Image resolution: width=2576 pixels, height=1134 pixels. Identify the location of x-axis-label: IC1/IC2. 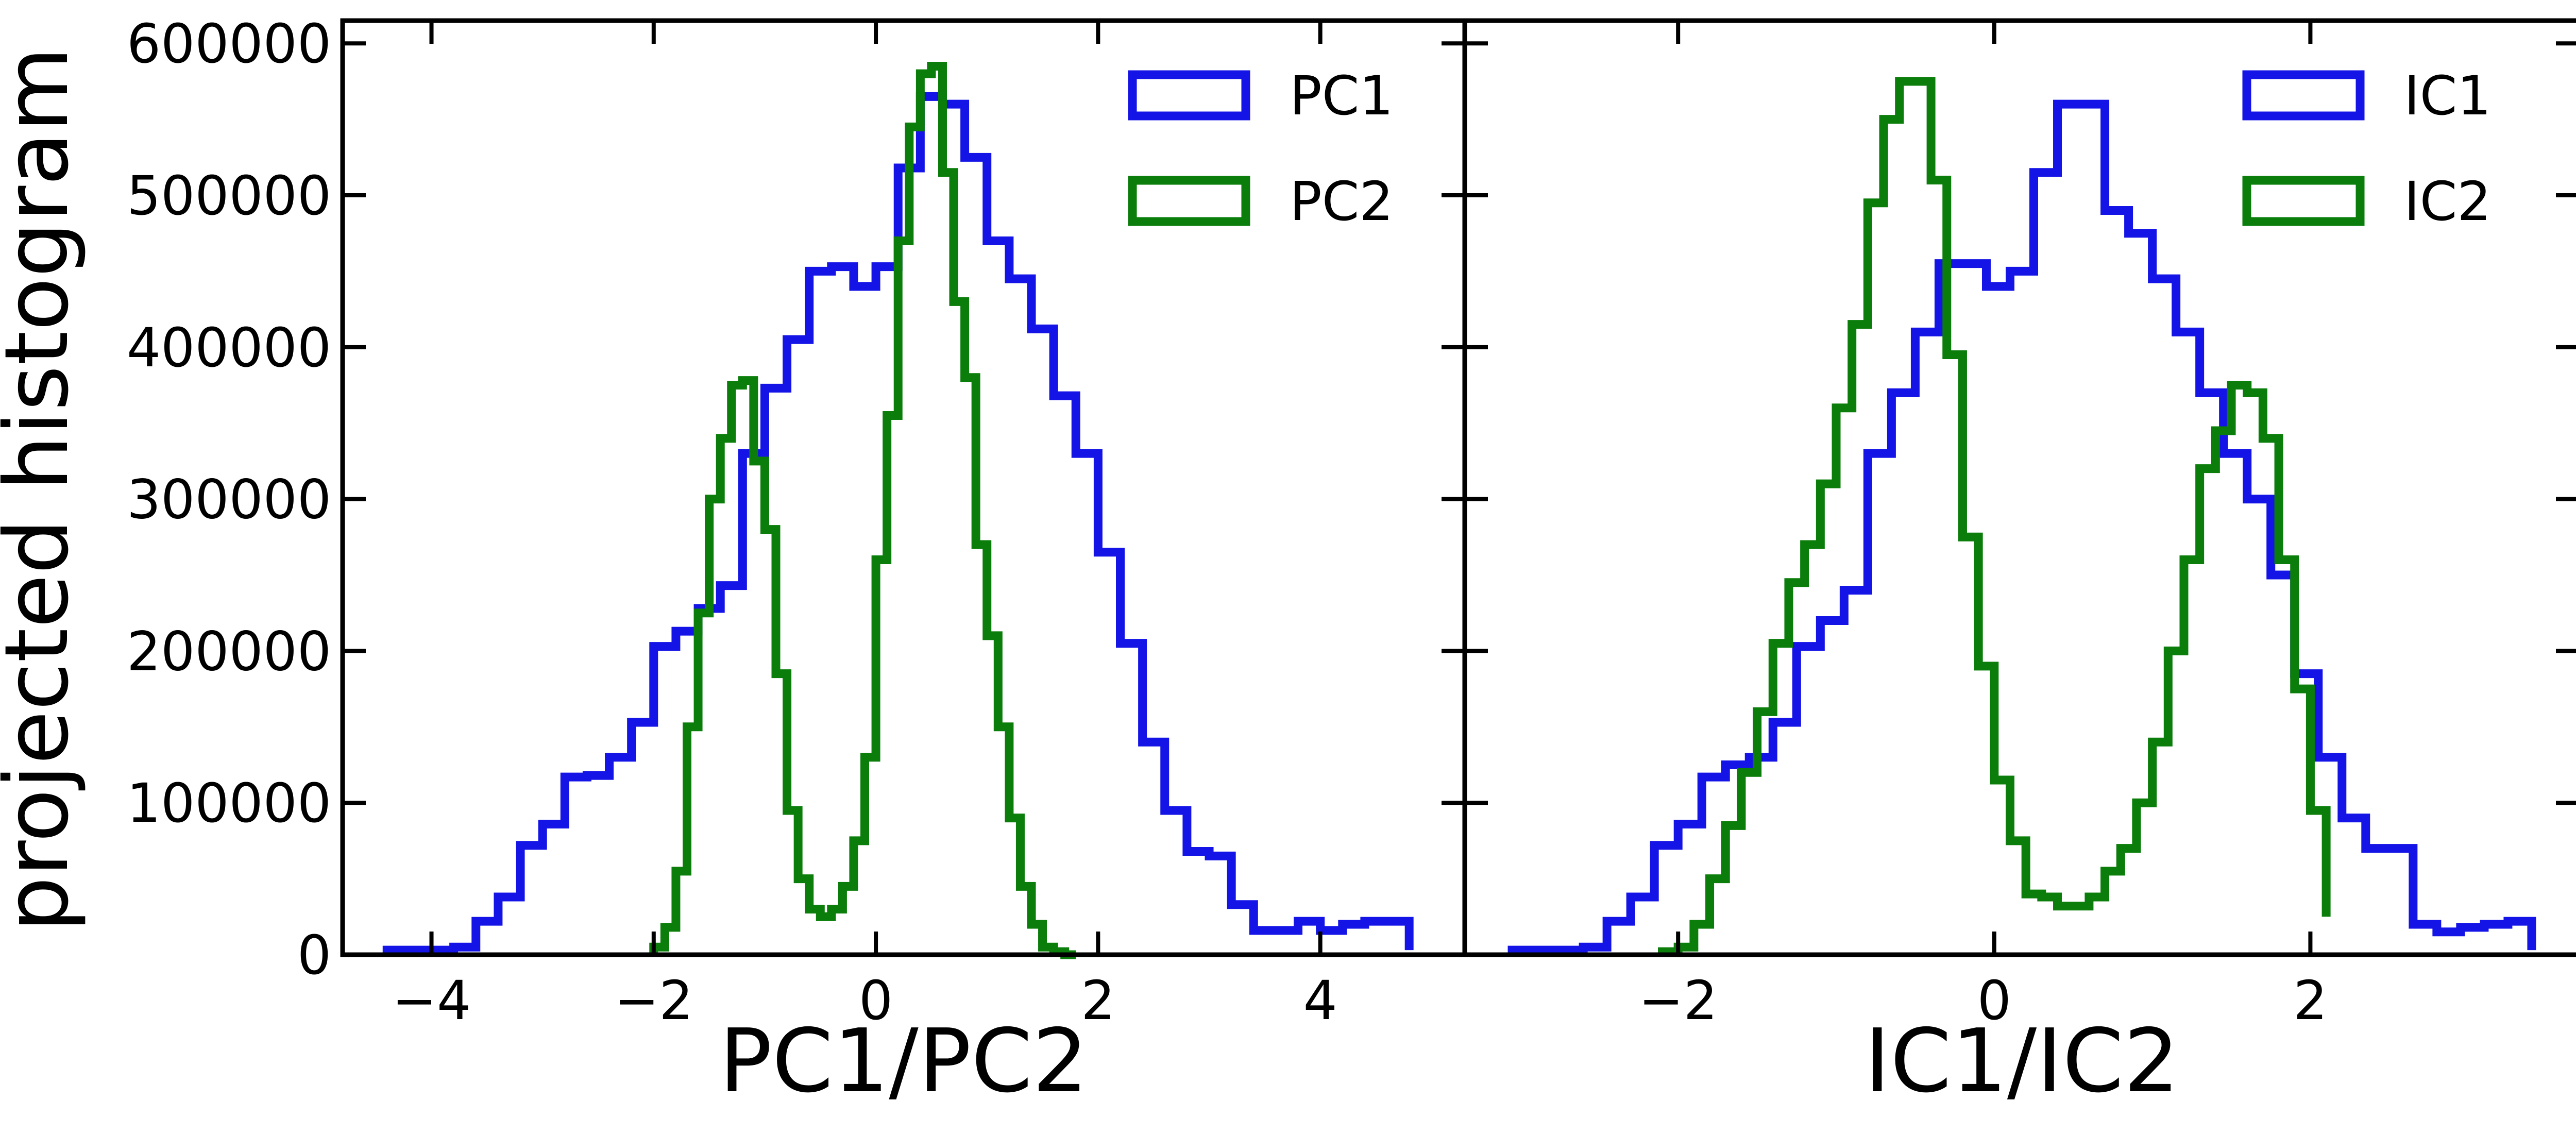
(2022, 1061).